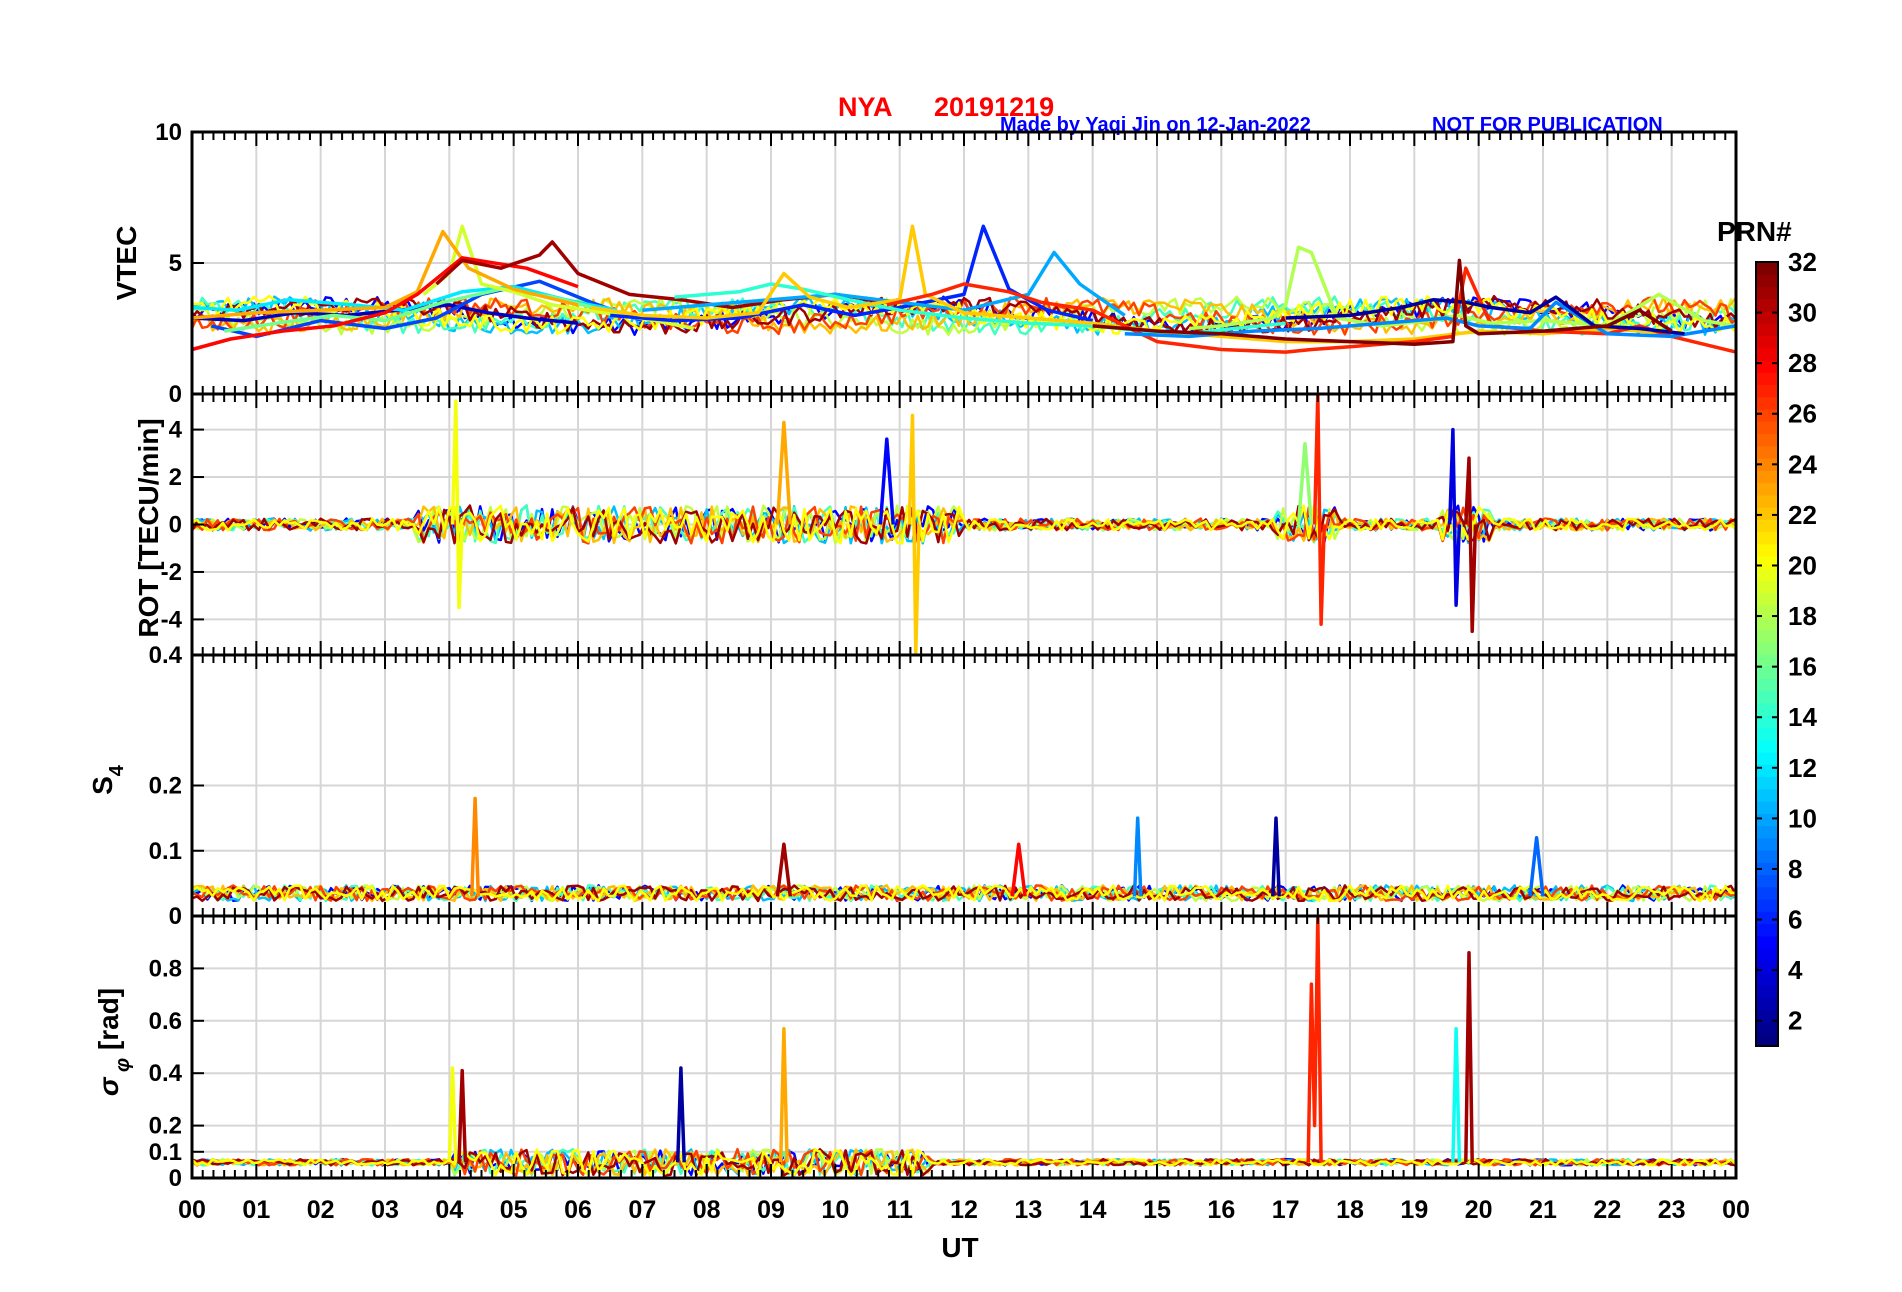  What do you see at coordinates (256, 1210) in the screenshot?
I see `x-tick-label: 01` at bounding box center [256, 1210].